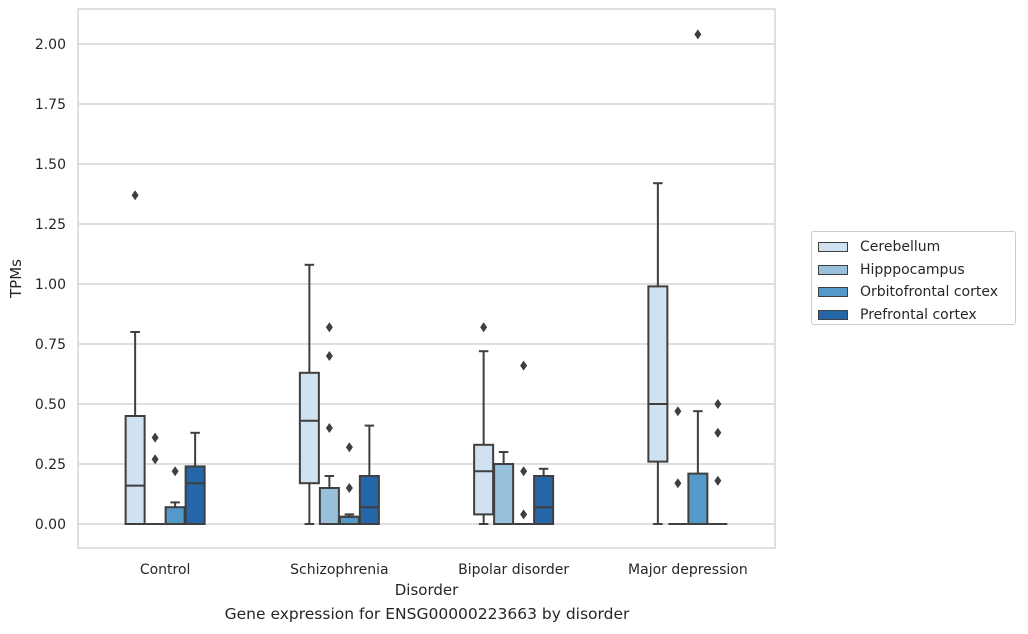 This screenshot has height=634, width=1028. I want to click on x-tick-label: Schizophrenia, so click(339, 570).